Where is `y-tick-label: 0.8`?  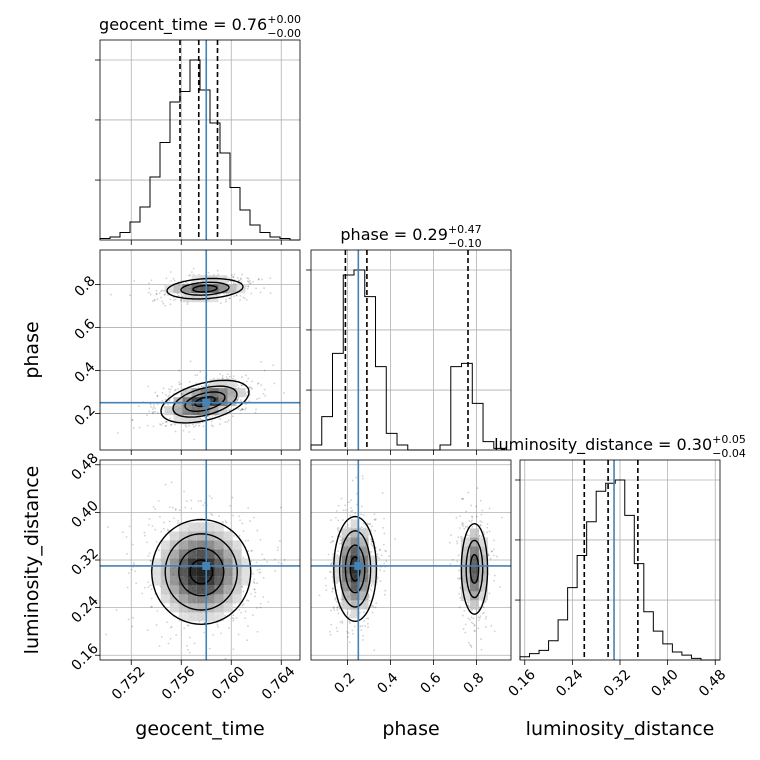 y-tick-label: 0.8 is located at coordinates (85, 286).